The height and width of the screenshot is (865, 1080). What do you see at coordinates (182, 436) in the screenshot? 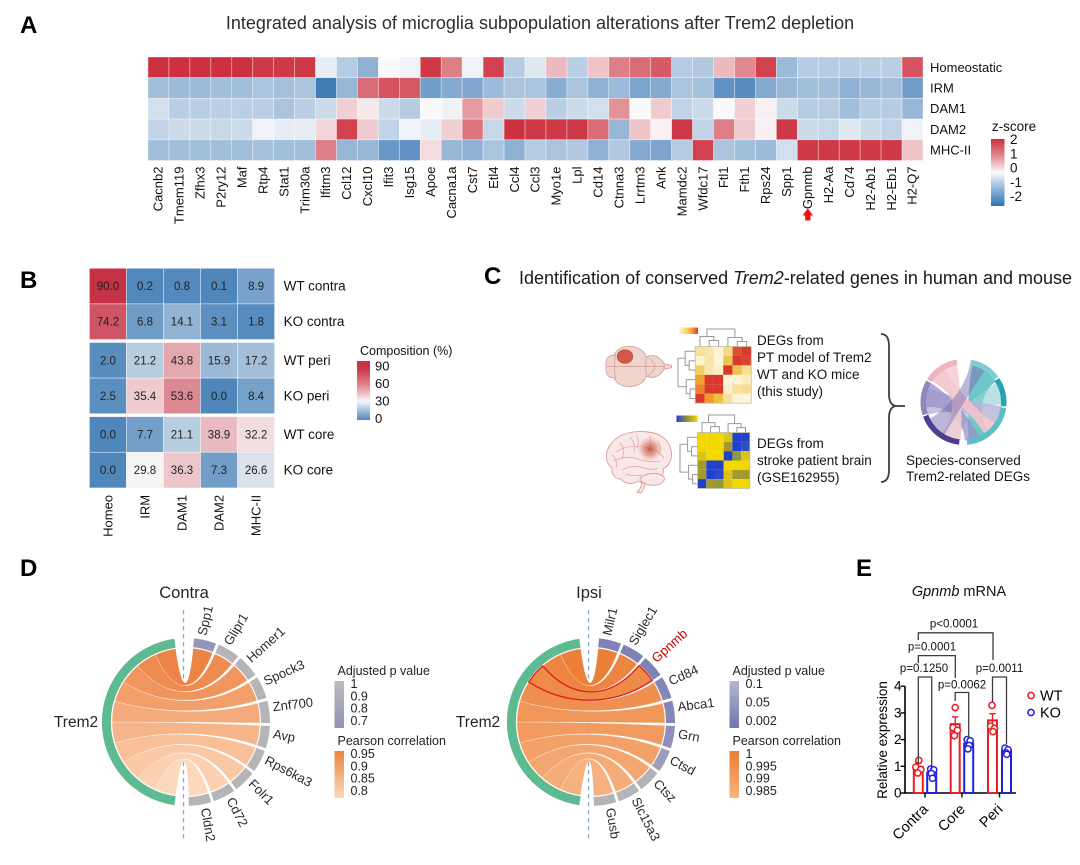
I see `svg-text: 21.1` at bounding box center [182, 436].